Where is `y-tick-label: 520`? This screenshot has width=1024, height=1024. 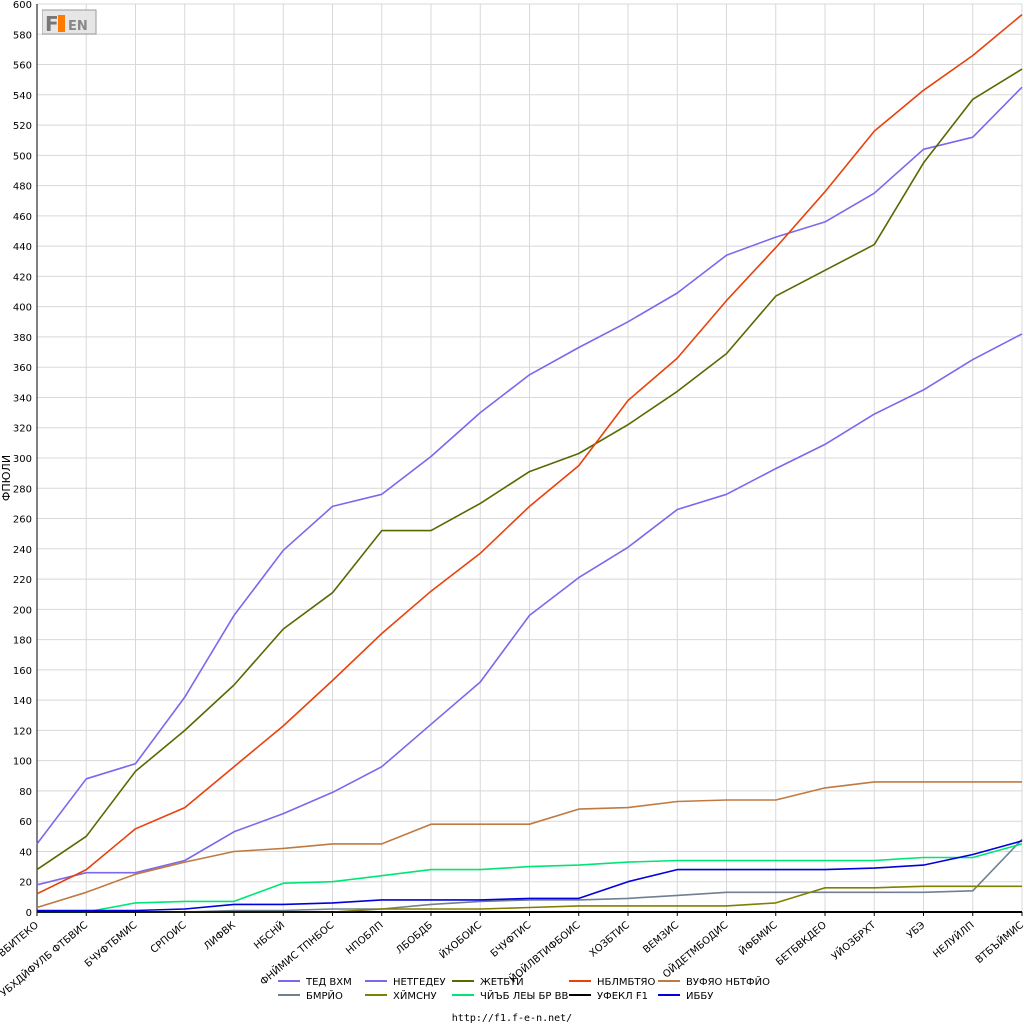
y-tick-label: 520 is located at coordinates (22, 126).